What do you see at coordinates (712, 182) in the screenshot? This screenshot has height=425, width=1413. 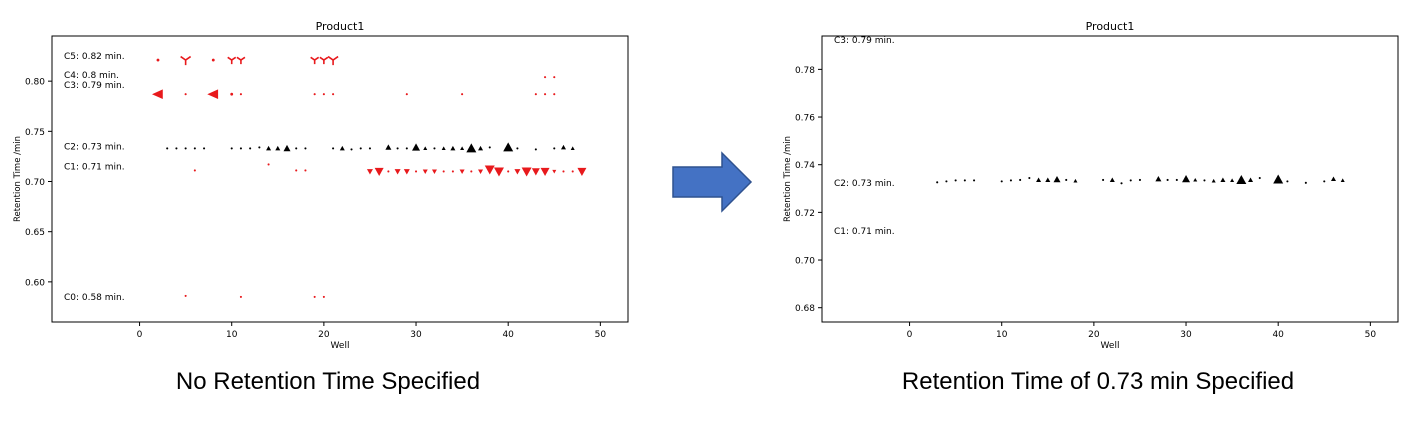 I see `right-arrow-icon` at bounding box center [712, 182].